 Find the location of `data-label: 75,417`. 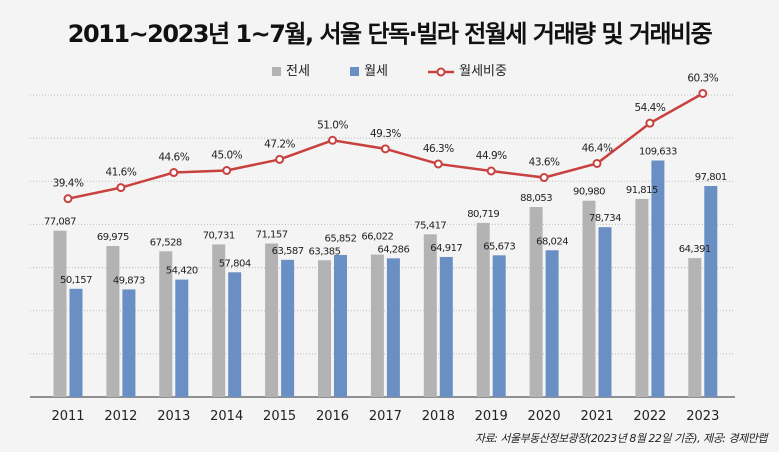

data-label: 75,417 is located at coordinates (430, 225).